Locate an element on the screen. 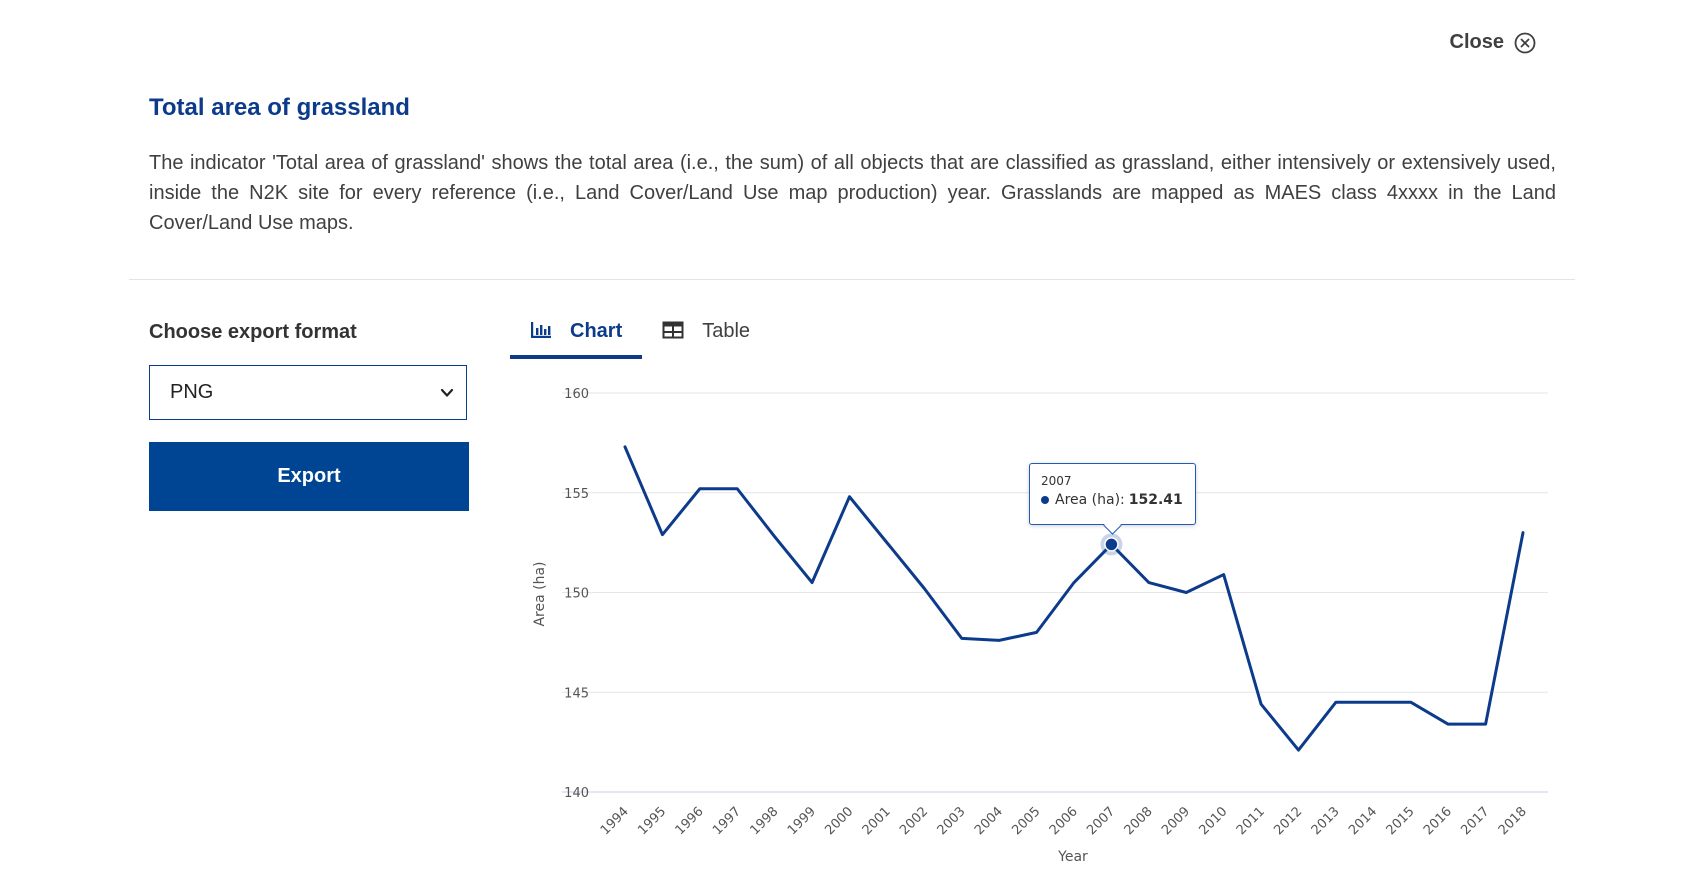 The image size is (1698, 885). x-tick-label: 1996 is located at coordinates (690, 821).